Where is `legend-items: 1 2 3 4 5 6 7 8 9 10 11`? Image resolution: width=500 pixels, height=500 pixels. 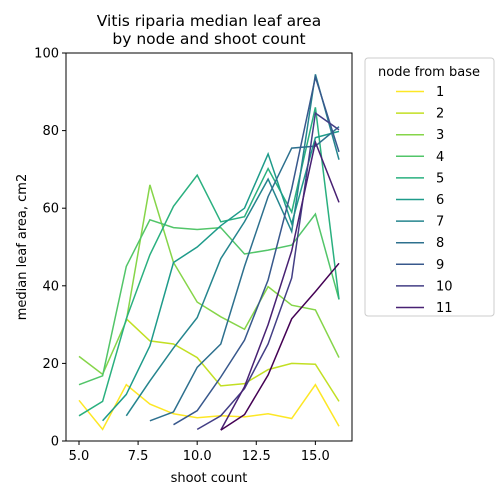
legend-items: 1 2 3 4 5 6 7 8 9 10 11 is located at coordinates (424, 200).